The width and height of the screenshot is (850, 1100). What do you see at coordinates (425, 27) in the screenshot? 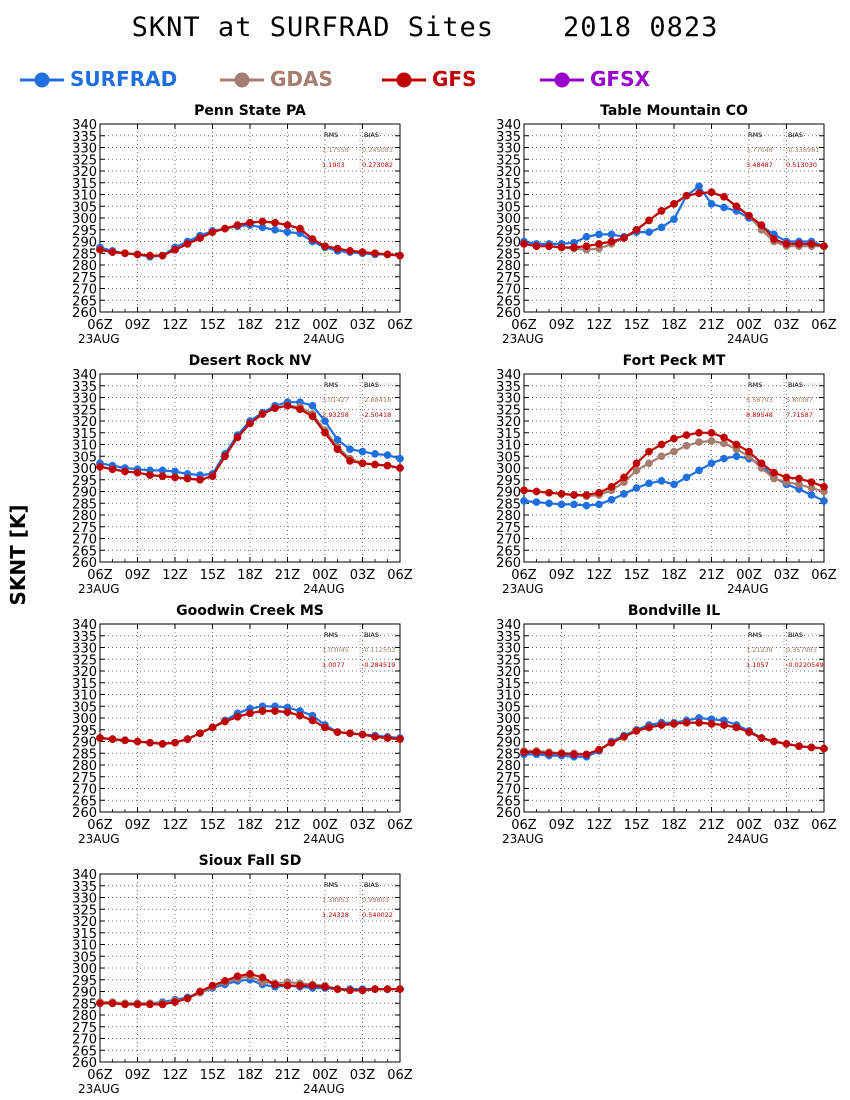
I see `page-title: SKNT at SURFRAD Sites 2018 0823` at bounding box center [425, 27].